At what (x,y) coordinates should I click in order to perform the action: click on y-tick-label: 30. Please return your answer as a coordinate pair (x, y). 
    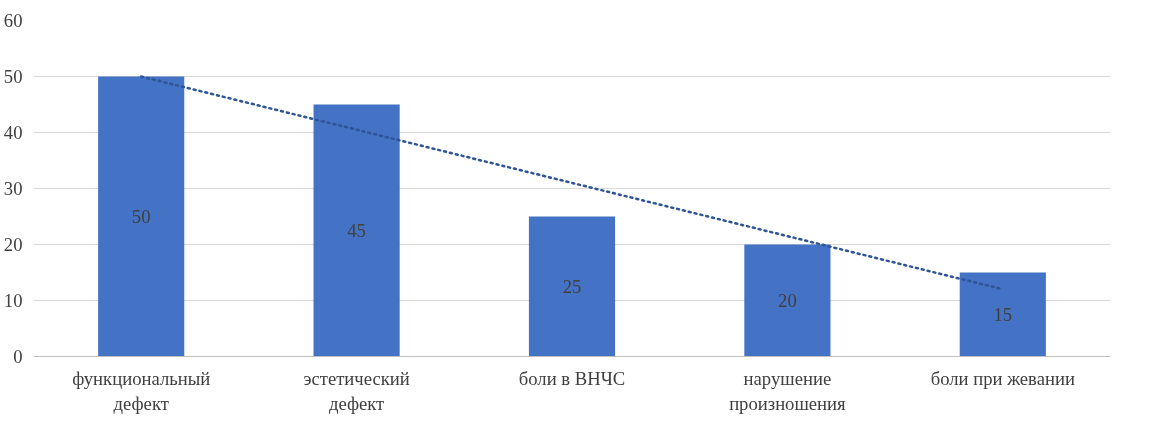
    Looking at the image, I should click on (13, 188).